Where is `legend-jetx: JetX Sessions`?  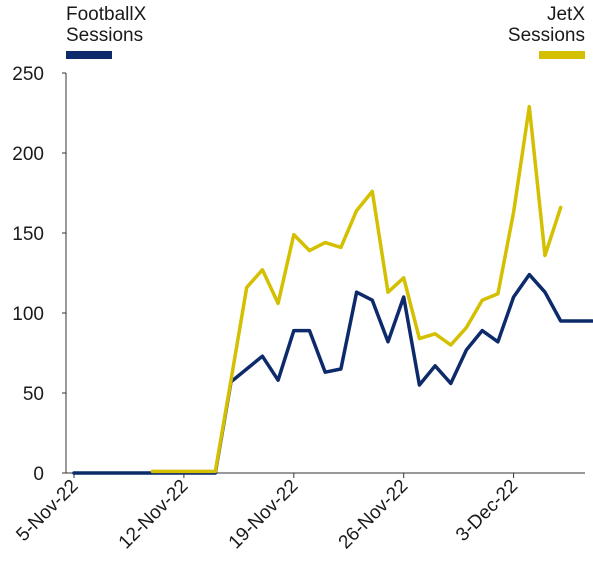
legend-jetx: JetX Sessions is located at coordinates (546, 31).